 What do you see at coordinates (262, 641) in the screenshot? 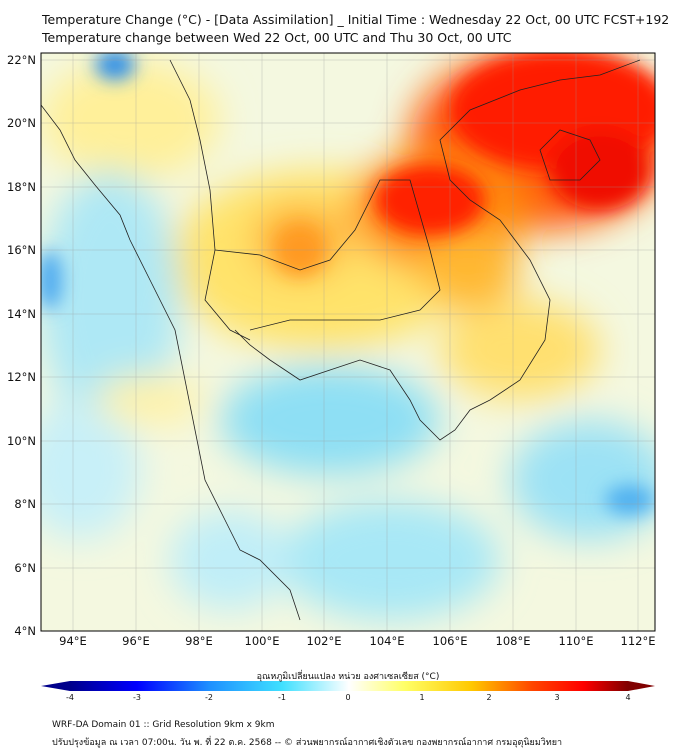
I see `lon-label: 100°E` at bounding box center [262, 641].